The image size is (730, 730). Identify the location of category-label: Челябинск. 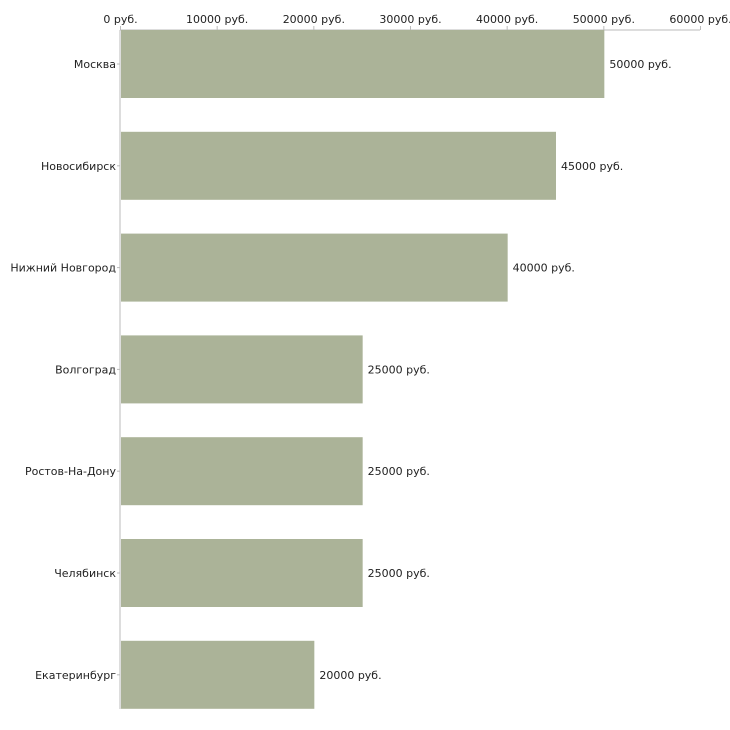
(85, 573).